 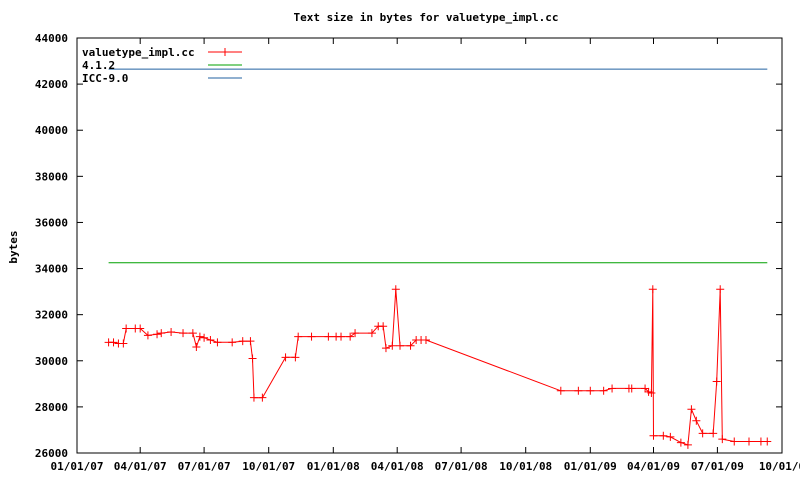 I want to click on x-tick-label: 10/01/07, so click(x=268, y=466).